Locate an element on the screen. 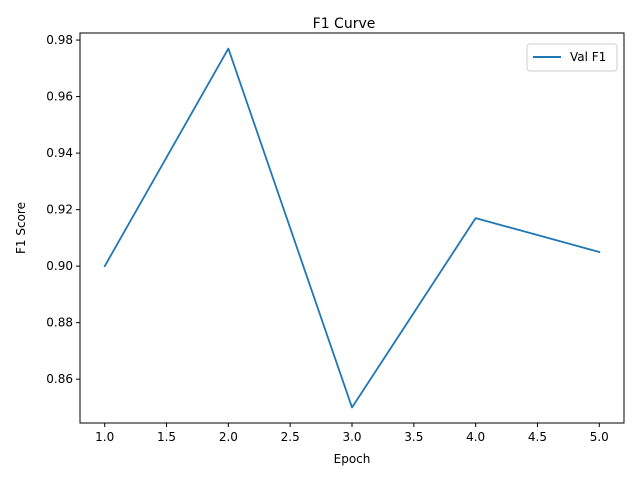  y-tick-label: 0.94 is located at coordinates (59, 153).